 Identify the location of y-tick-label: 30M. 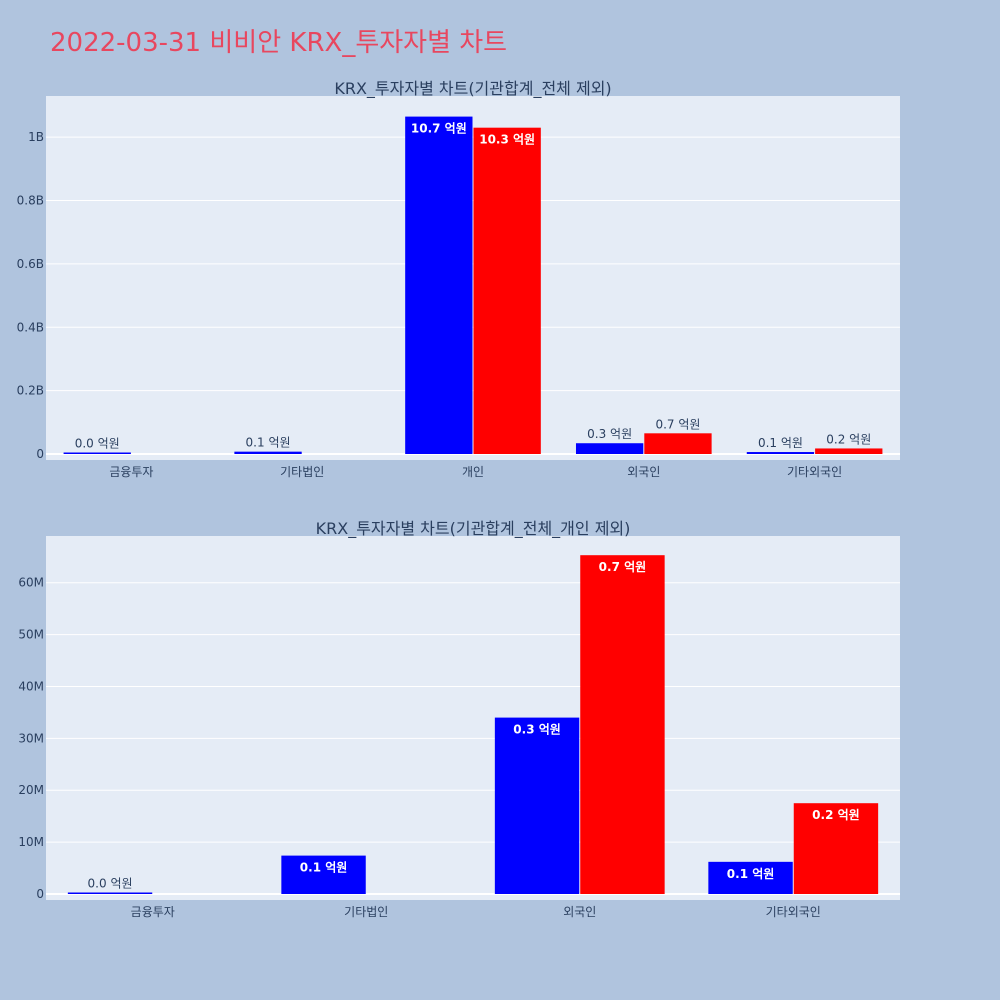
(31, 738).